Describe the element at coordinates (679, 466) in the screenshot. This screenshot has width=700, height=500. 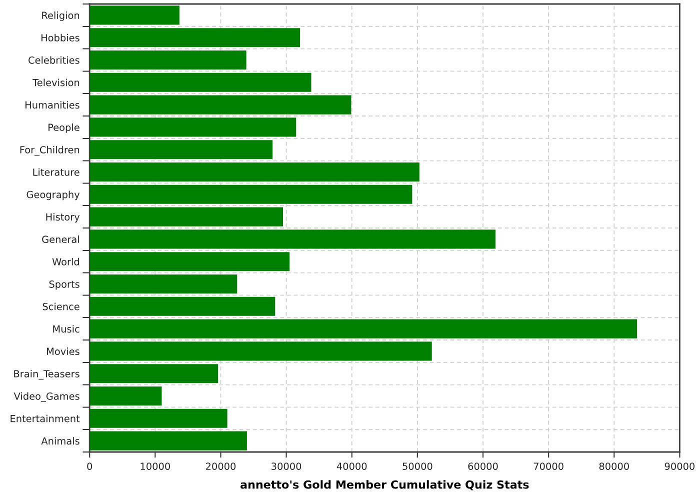
I see `x-tick-label: 90000` at that location.